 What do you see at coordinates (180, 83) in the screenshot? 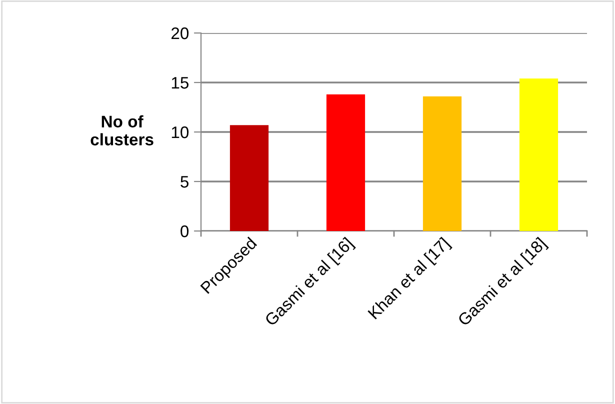
I see `y-tick-label: 15` at bounding box center [180, 83].